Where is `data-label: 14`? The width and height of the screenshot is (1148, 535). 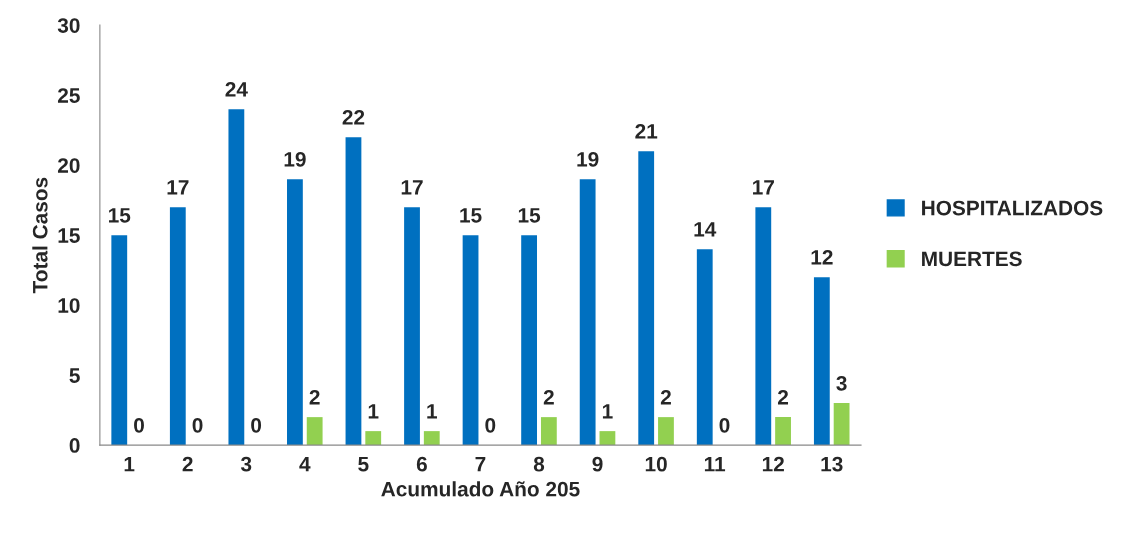 data-label: 14 is located at coordinates (705, 229).